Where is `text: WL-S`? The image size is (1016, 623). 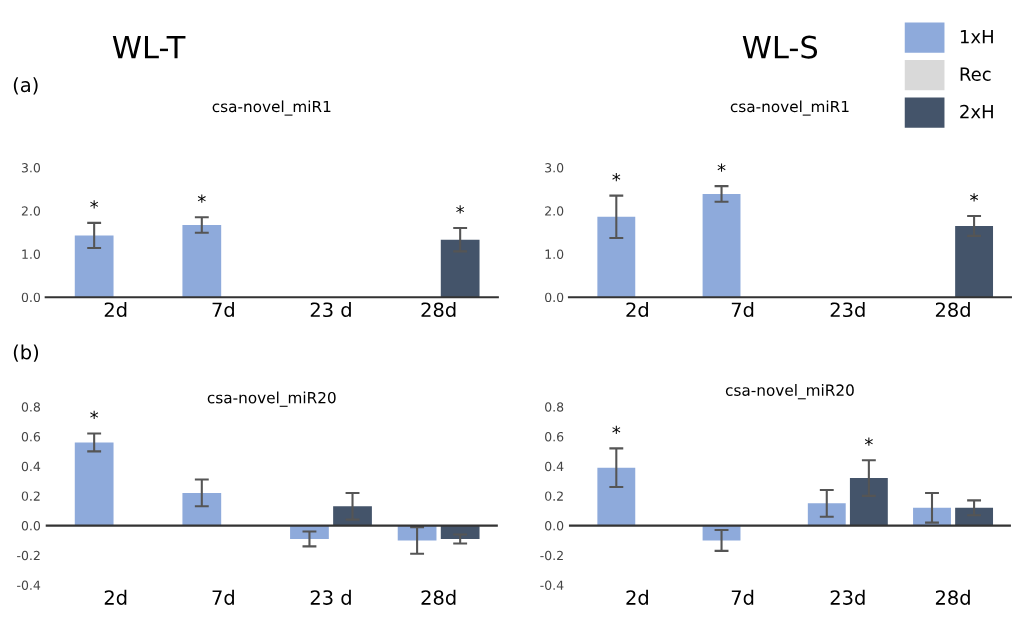 text: WL-S is located at coordinates (780, 47).